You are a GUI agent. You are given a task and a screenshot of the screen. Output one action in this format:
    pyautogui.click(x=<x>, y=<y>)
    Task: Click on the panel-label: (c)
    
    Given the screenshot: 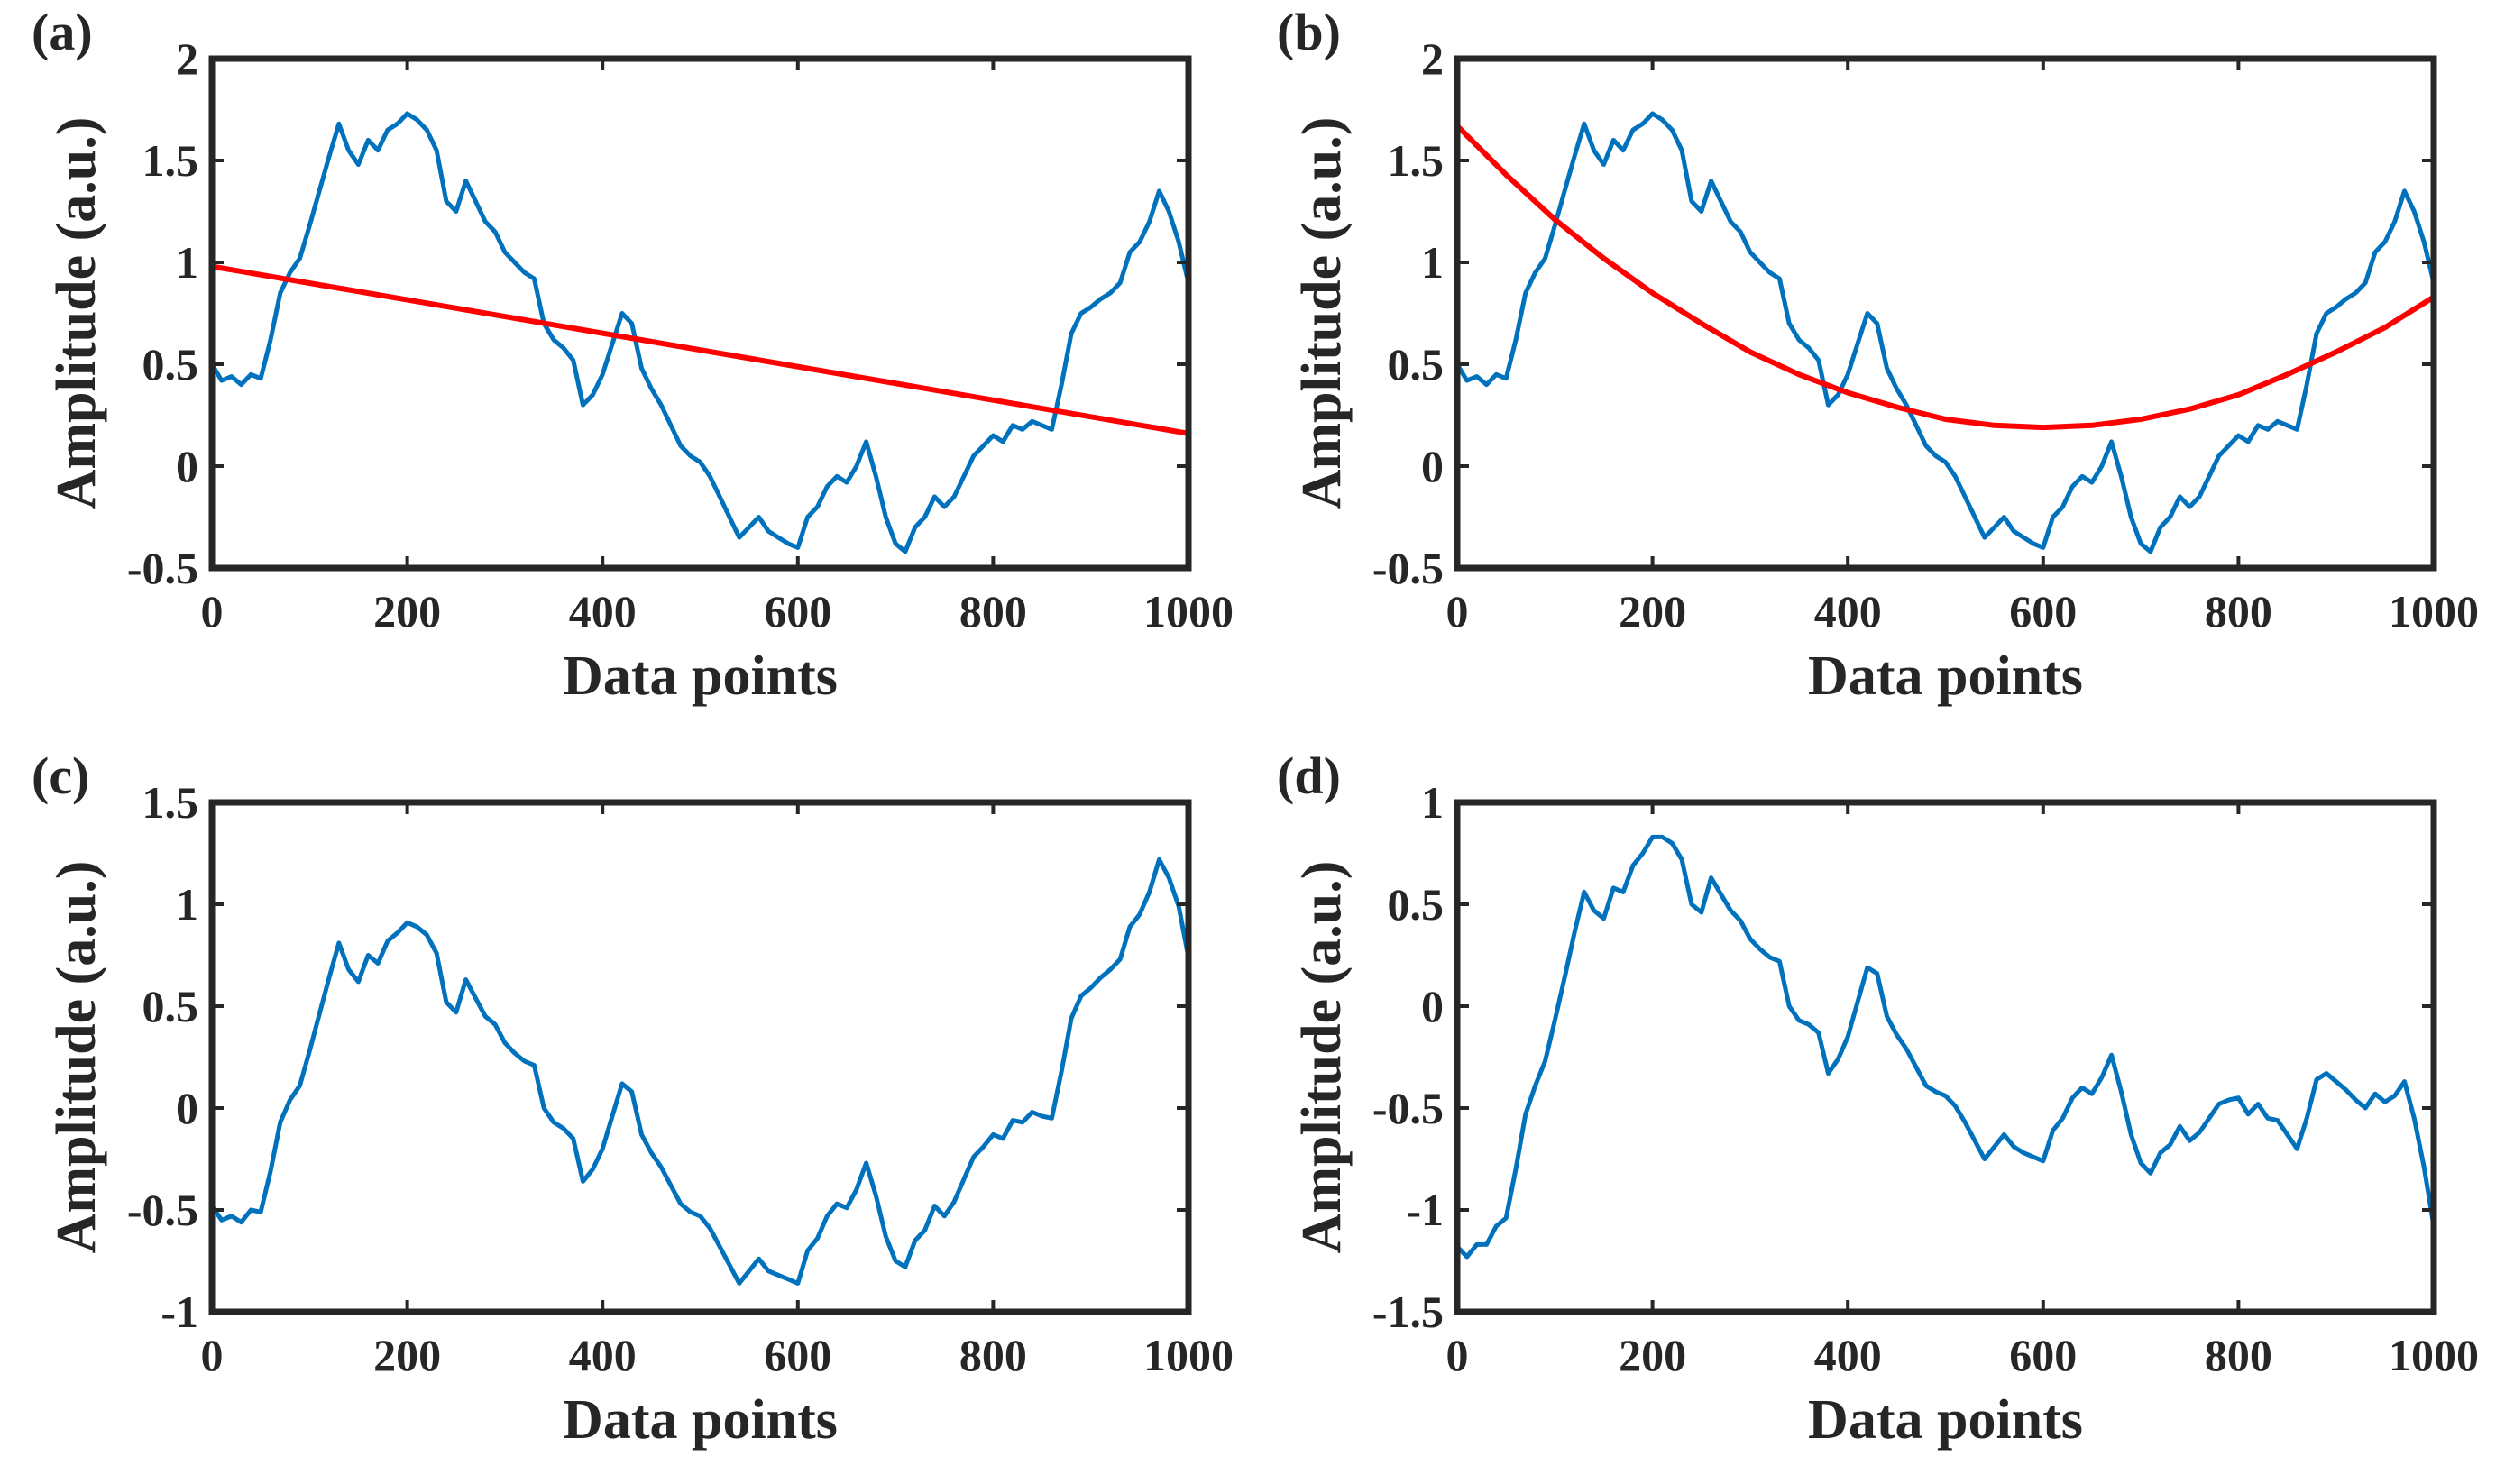 What is the action you would take?
    pyautogui.click(x=60, y=776)
    